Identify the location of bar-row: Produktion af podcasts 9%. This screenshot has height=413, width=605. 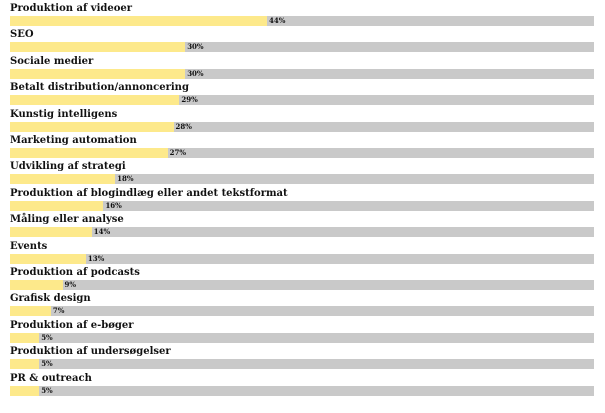
(302, 277).